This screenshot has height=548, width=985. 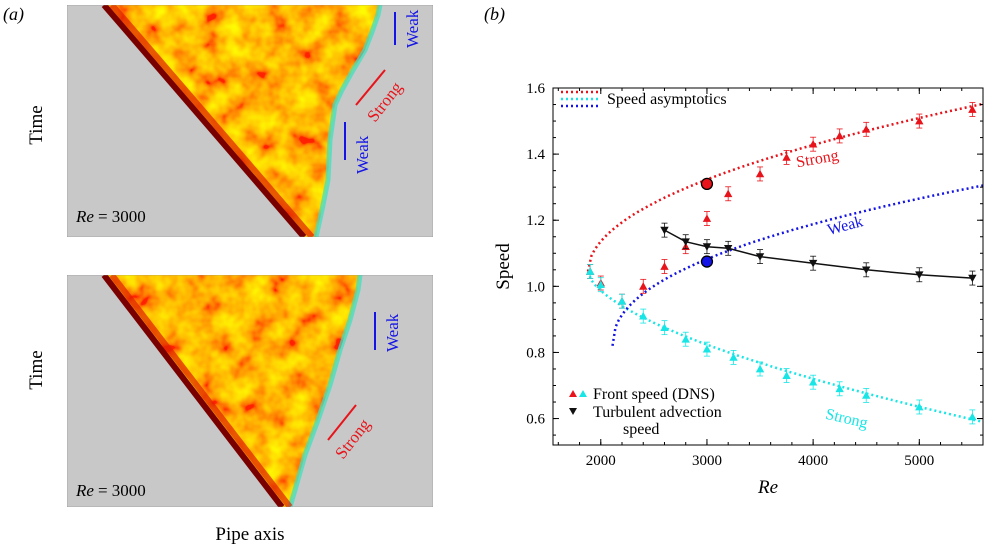 I want to click on strong-marker-top, so click(x=370, y=87).